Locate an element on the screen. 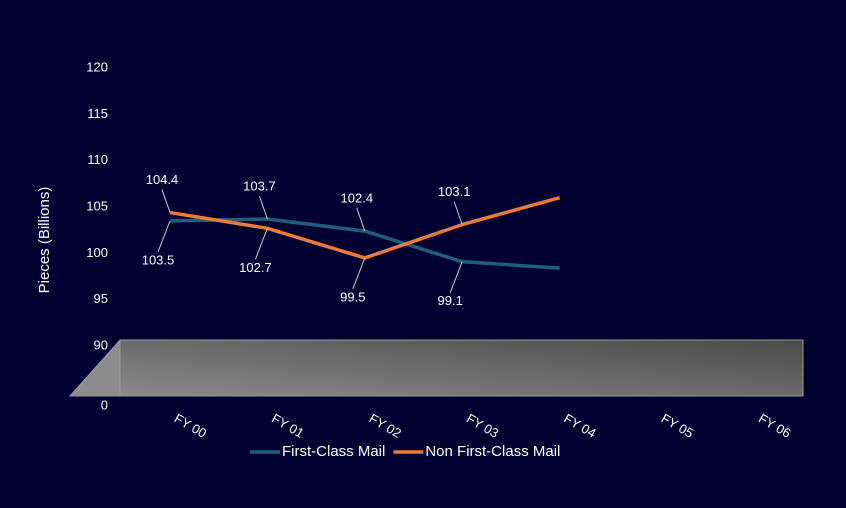 This screenshot has height=508, width=846. y-tick-label: 120 is located at coordinates (97, 66).